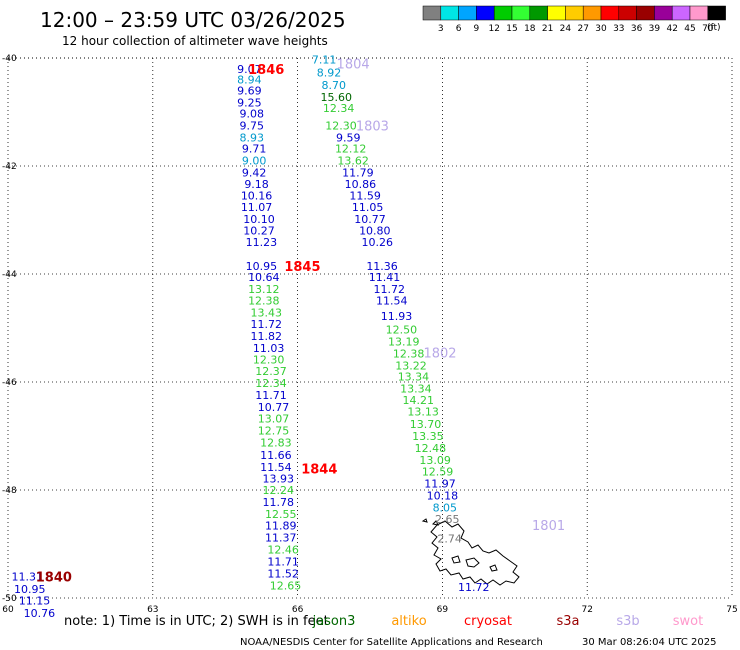 Image resolution: width=740 pixels, height=650 pixels. Describe the element at coordinates (9, 491) in the screenshot. I see `y-tick-label: -48` at that location.